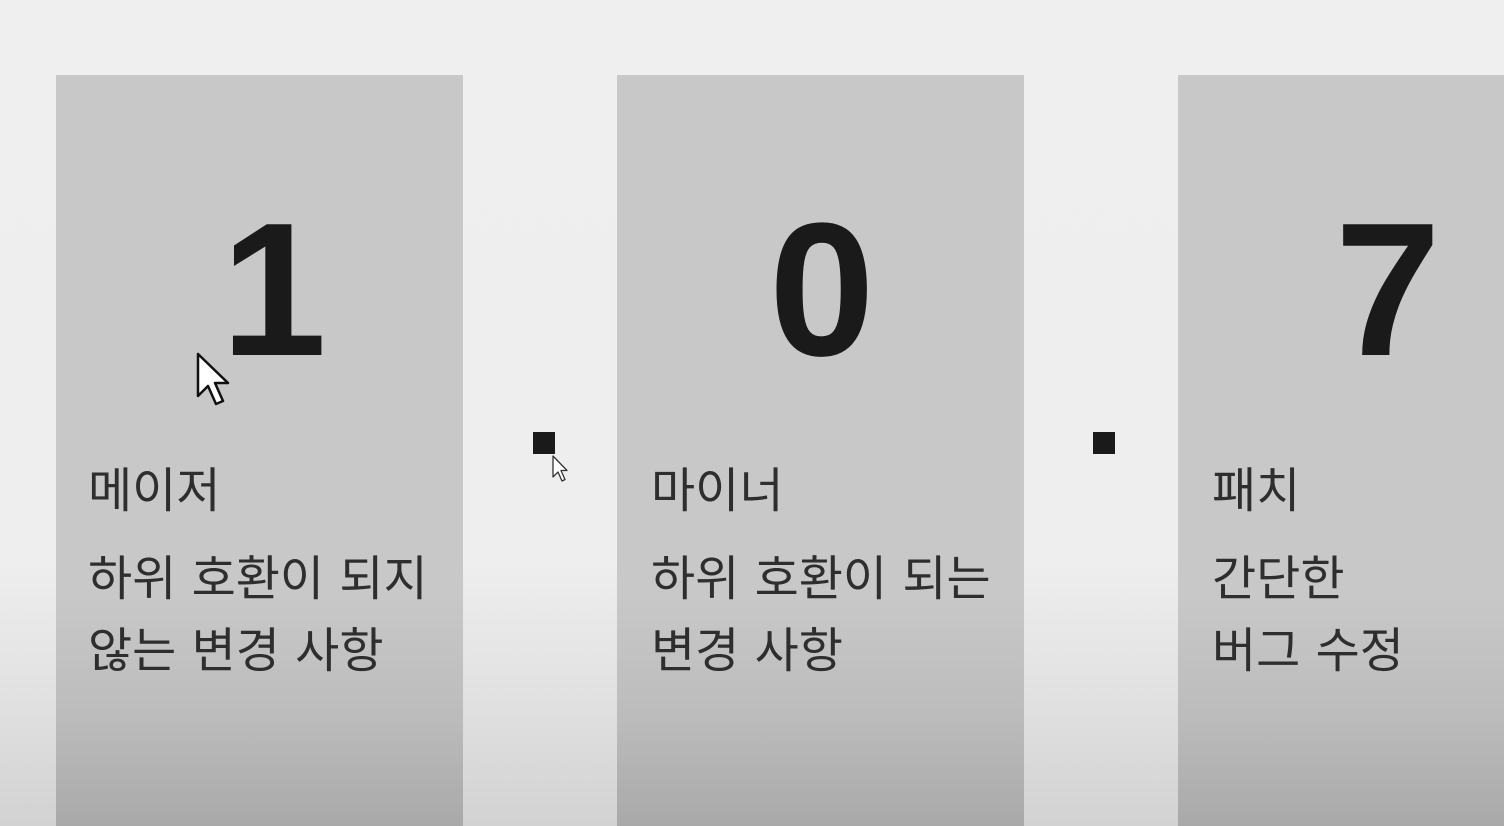 This screenshot has width=1504, height=826. I want to click on patch-description-line-1: 간단한, so click(1278, 579).